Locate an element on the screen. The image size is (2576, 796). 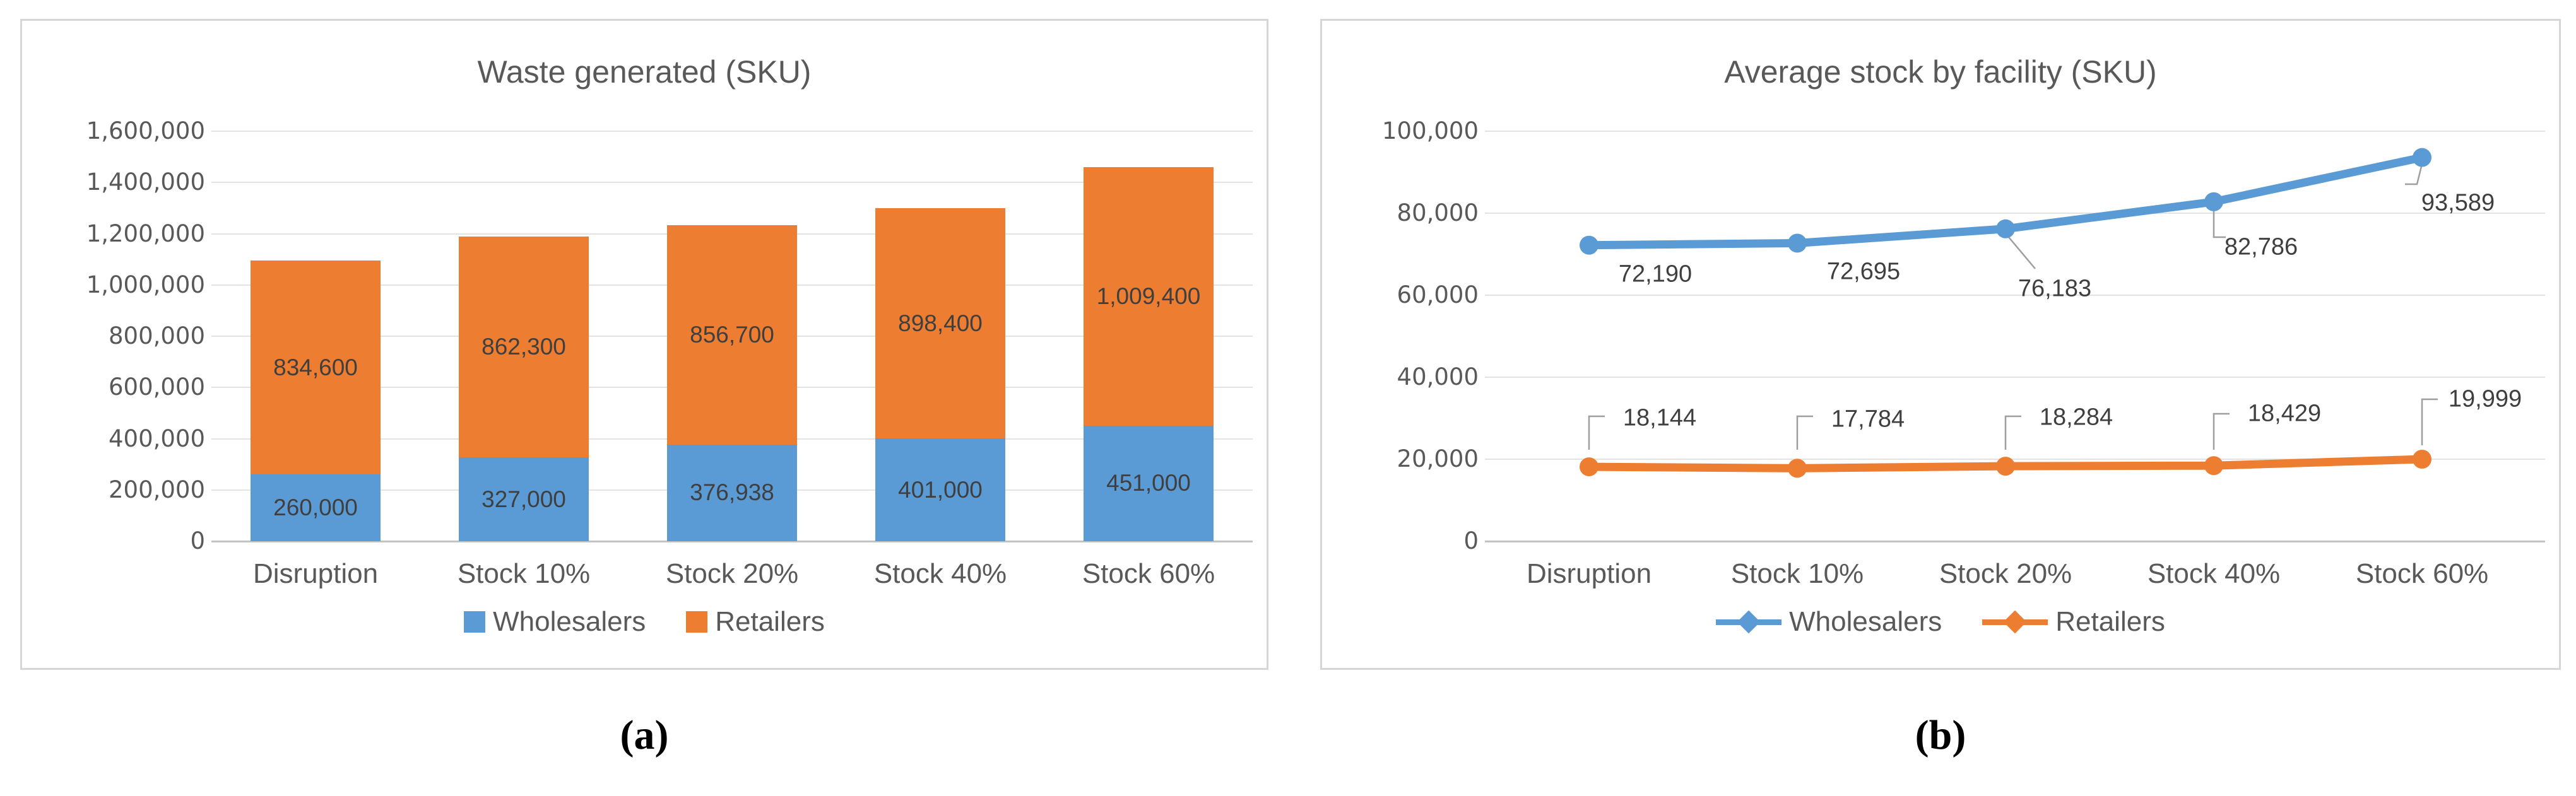
legend-line-marker-wholesalers is located at coordinates (1749, 622).